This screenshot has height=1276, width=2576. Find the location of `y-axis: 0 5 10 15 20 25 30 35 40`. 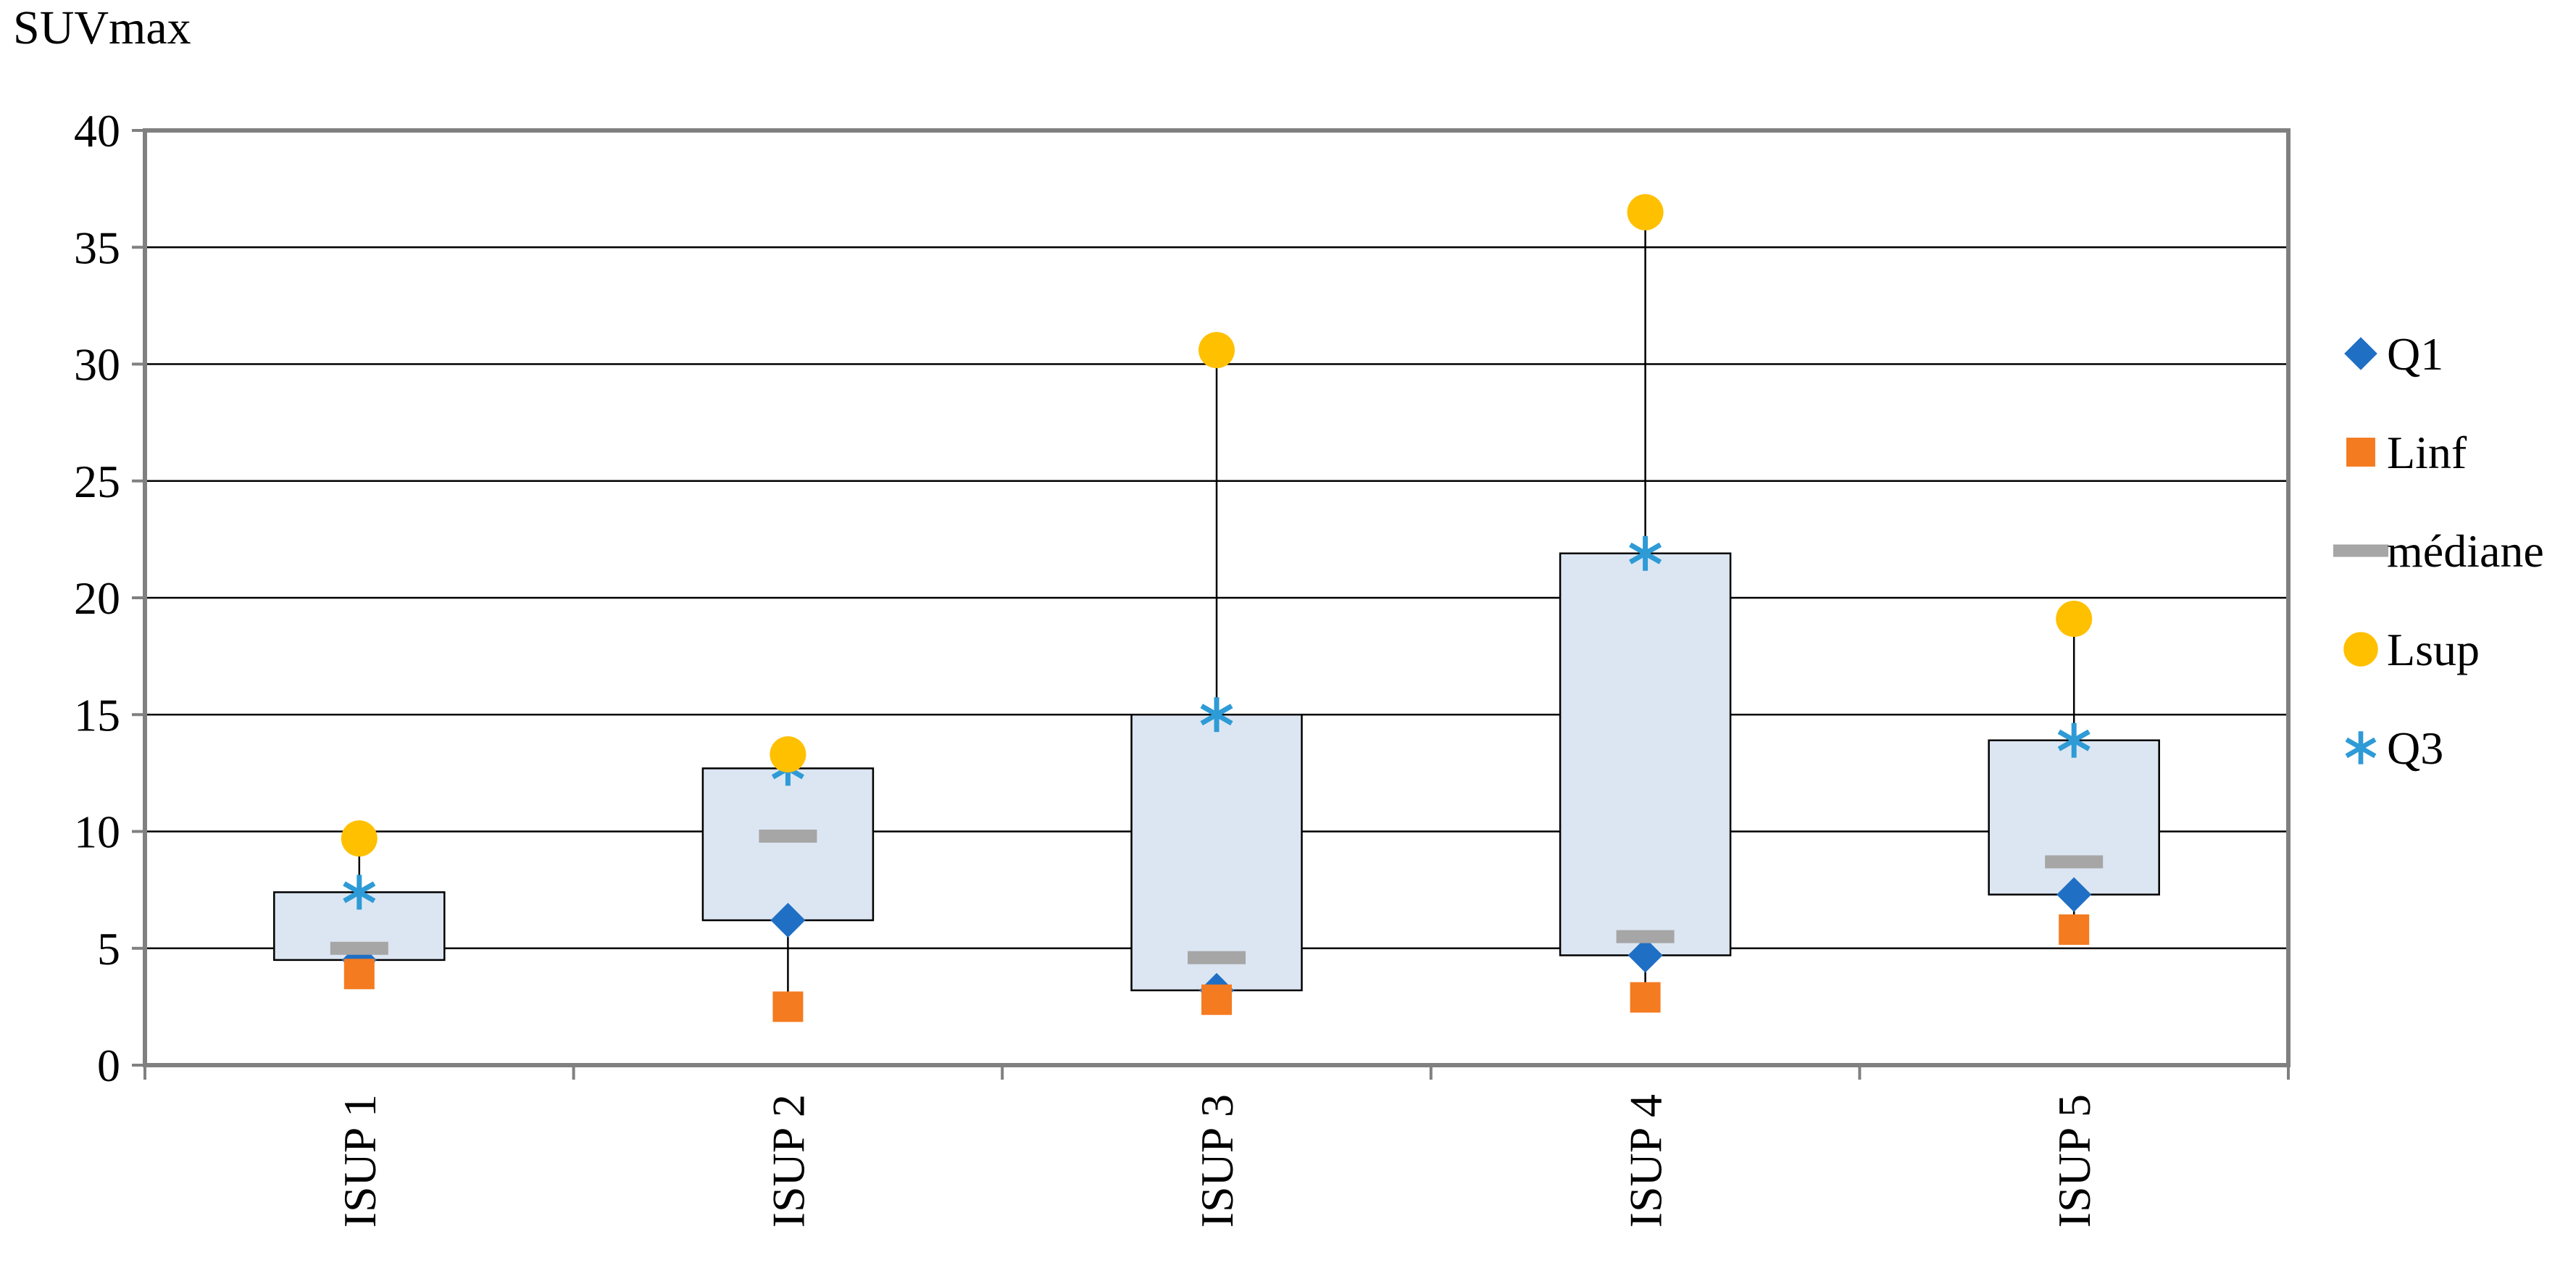

y-axis: 0 5 10 15 20 25 30 35 40 is located at coordinates (109, 598).